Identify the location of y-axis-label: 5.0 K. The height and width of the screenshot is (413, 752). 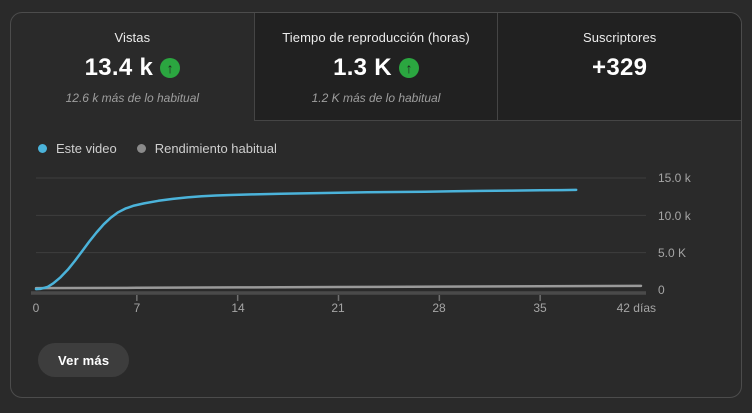
(672, 253).